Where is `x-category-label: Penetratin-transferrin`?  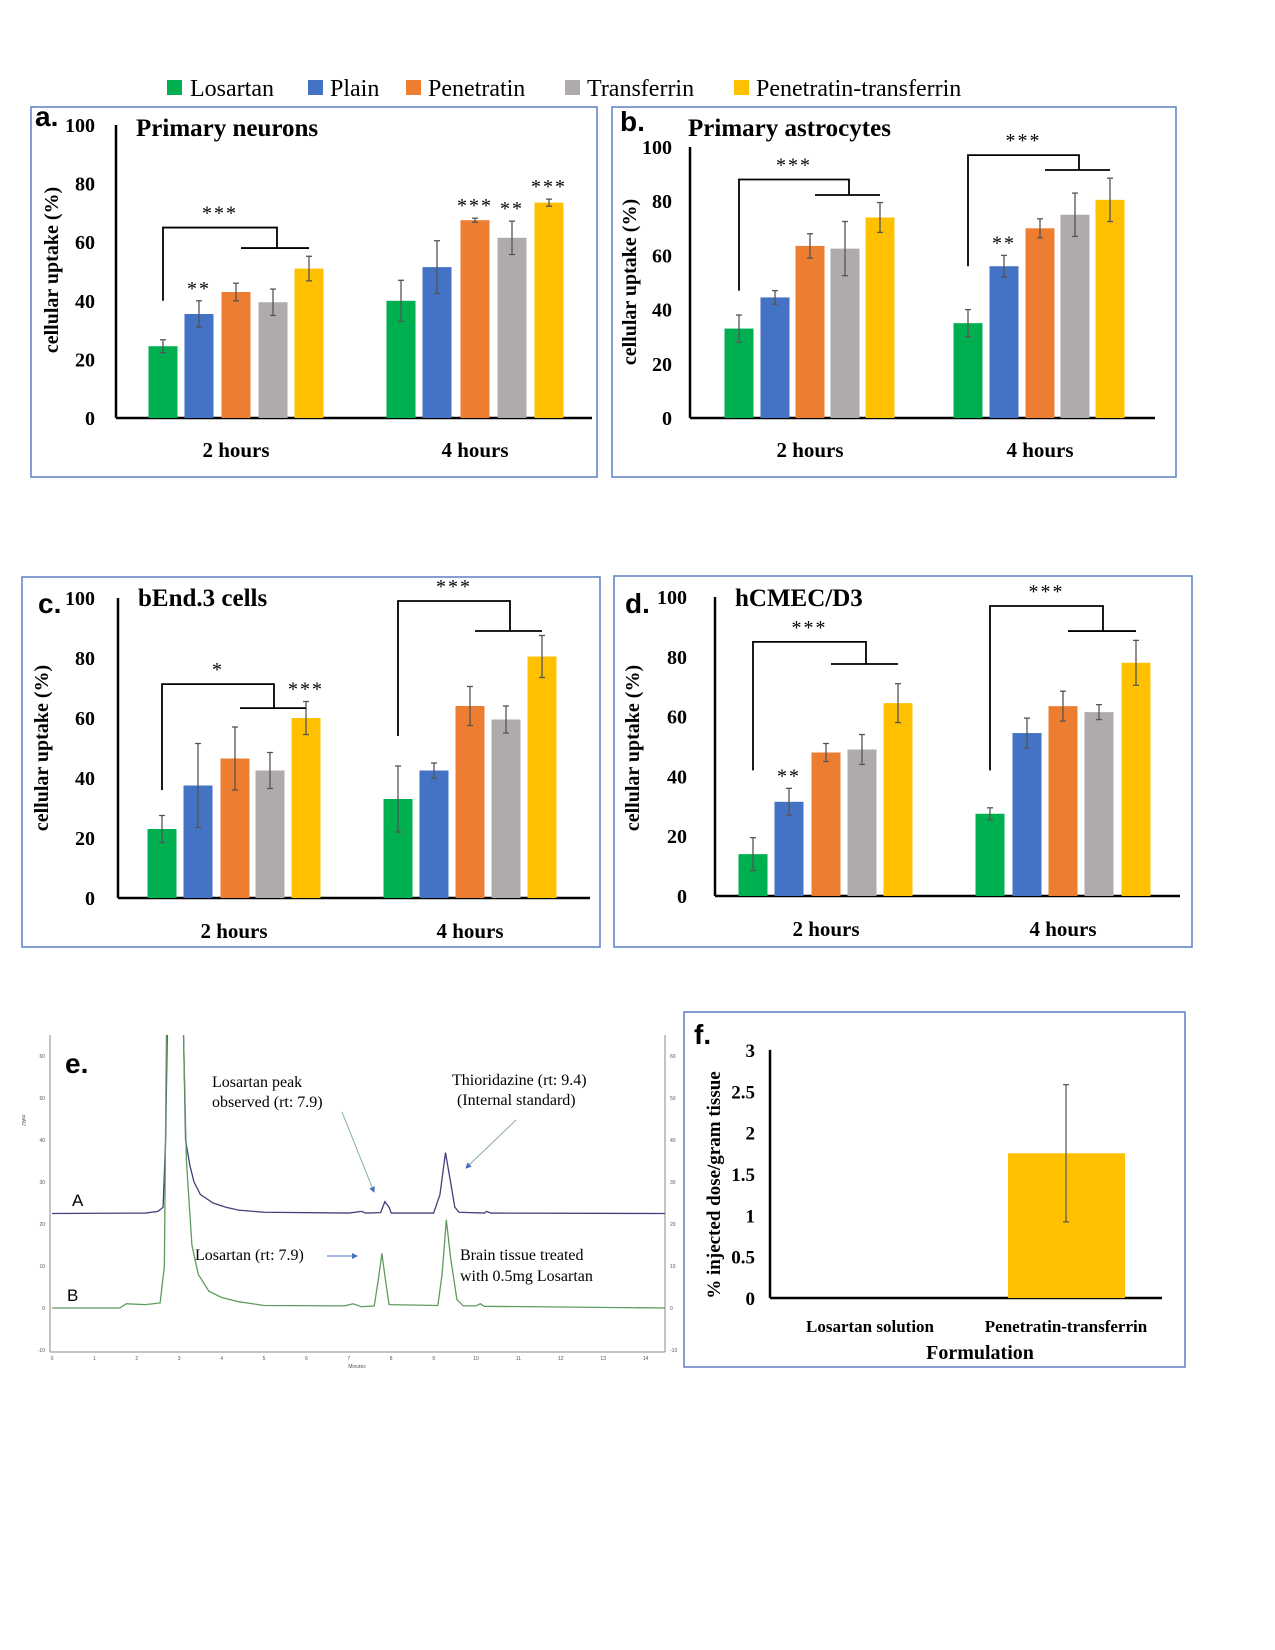
x-category-label: Penetratin-transferrin is located at coordinates (1066, 1326).